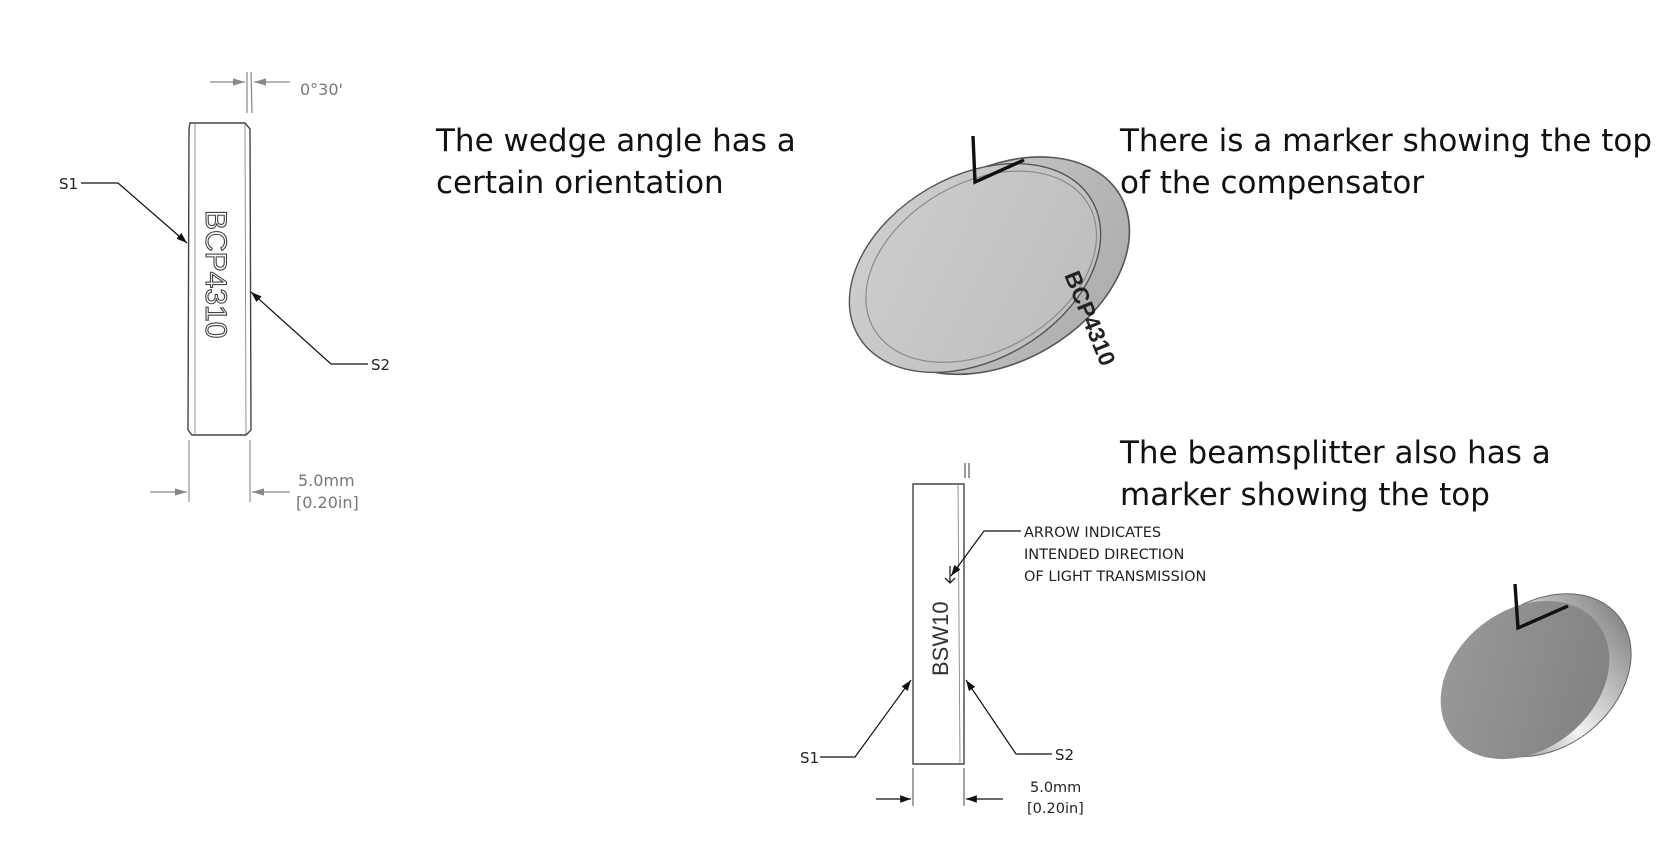 Image resolution: width=1668 pixels, height=846 pixels. Describe the element at coordinates (215, 274) in the screenshot. I see `compensator-part-label: BCP4310` at that location.